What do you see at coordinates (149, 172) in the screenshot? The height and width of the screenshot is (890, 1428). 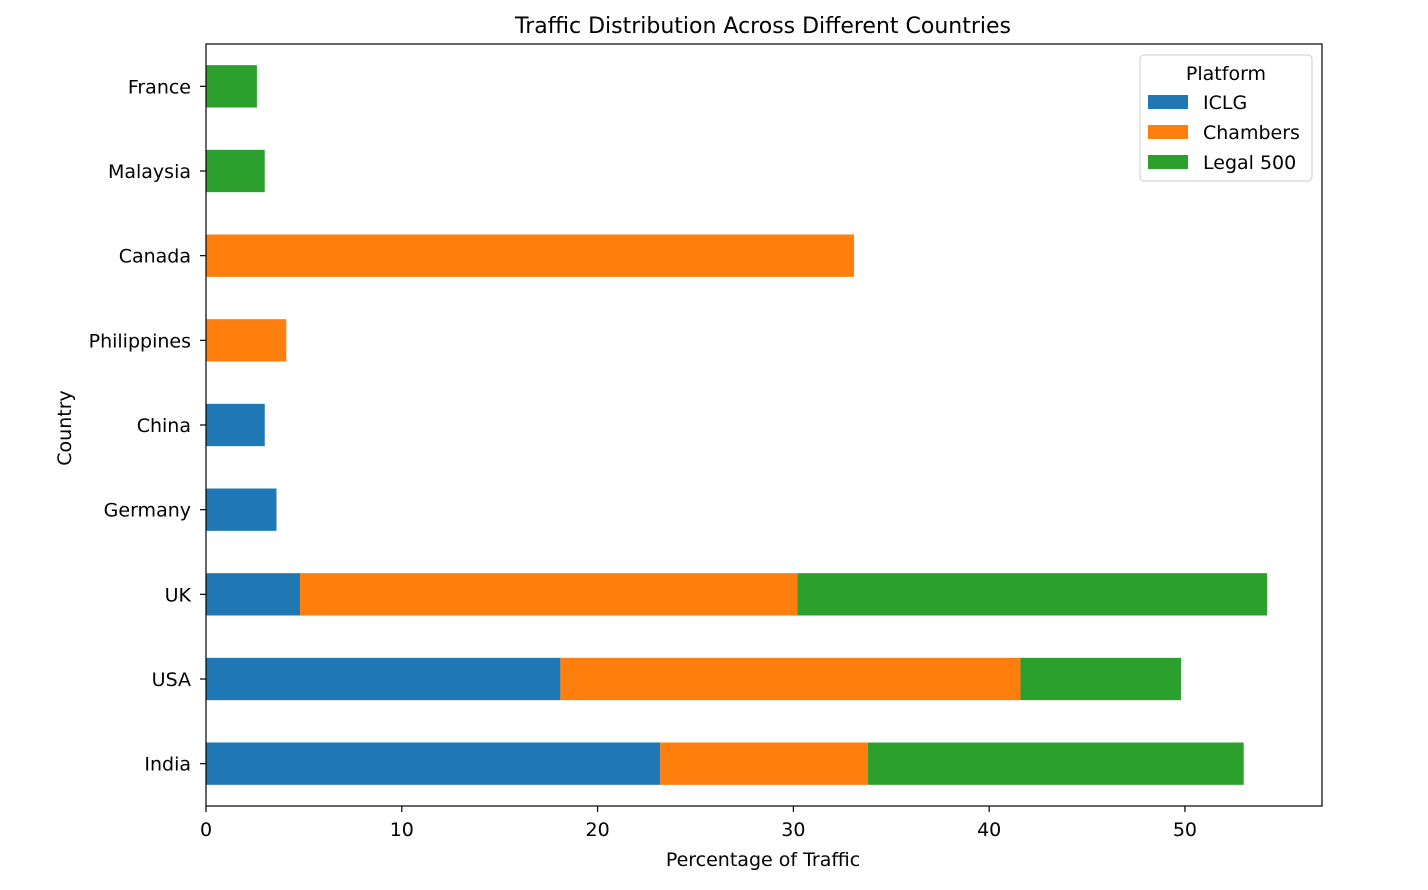 I see `y-tick-label: Malaysia` at bounding box center [149, 172].